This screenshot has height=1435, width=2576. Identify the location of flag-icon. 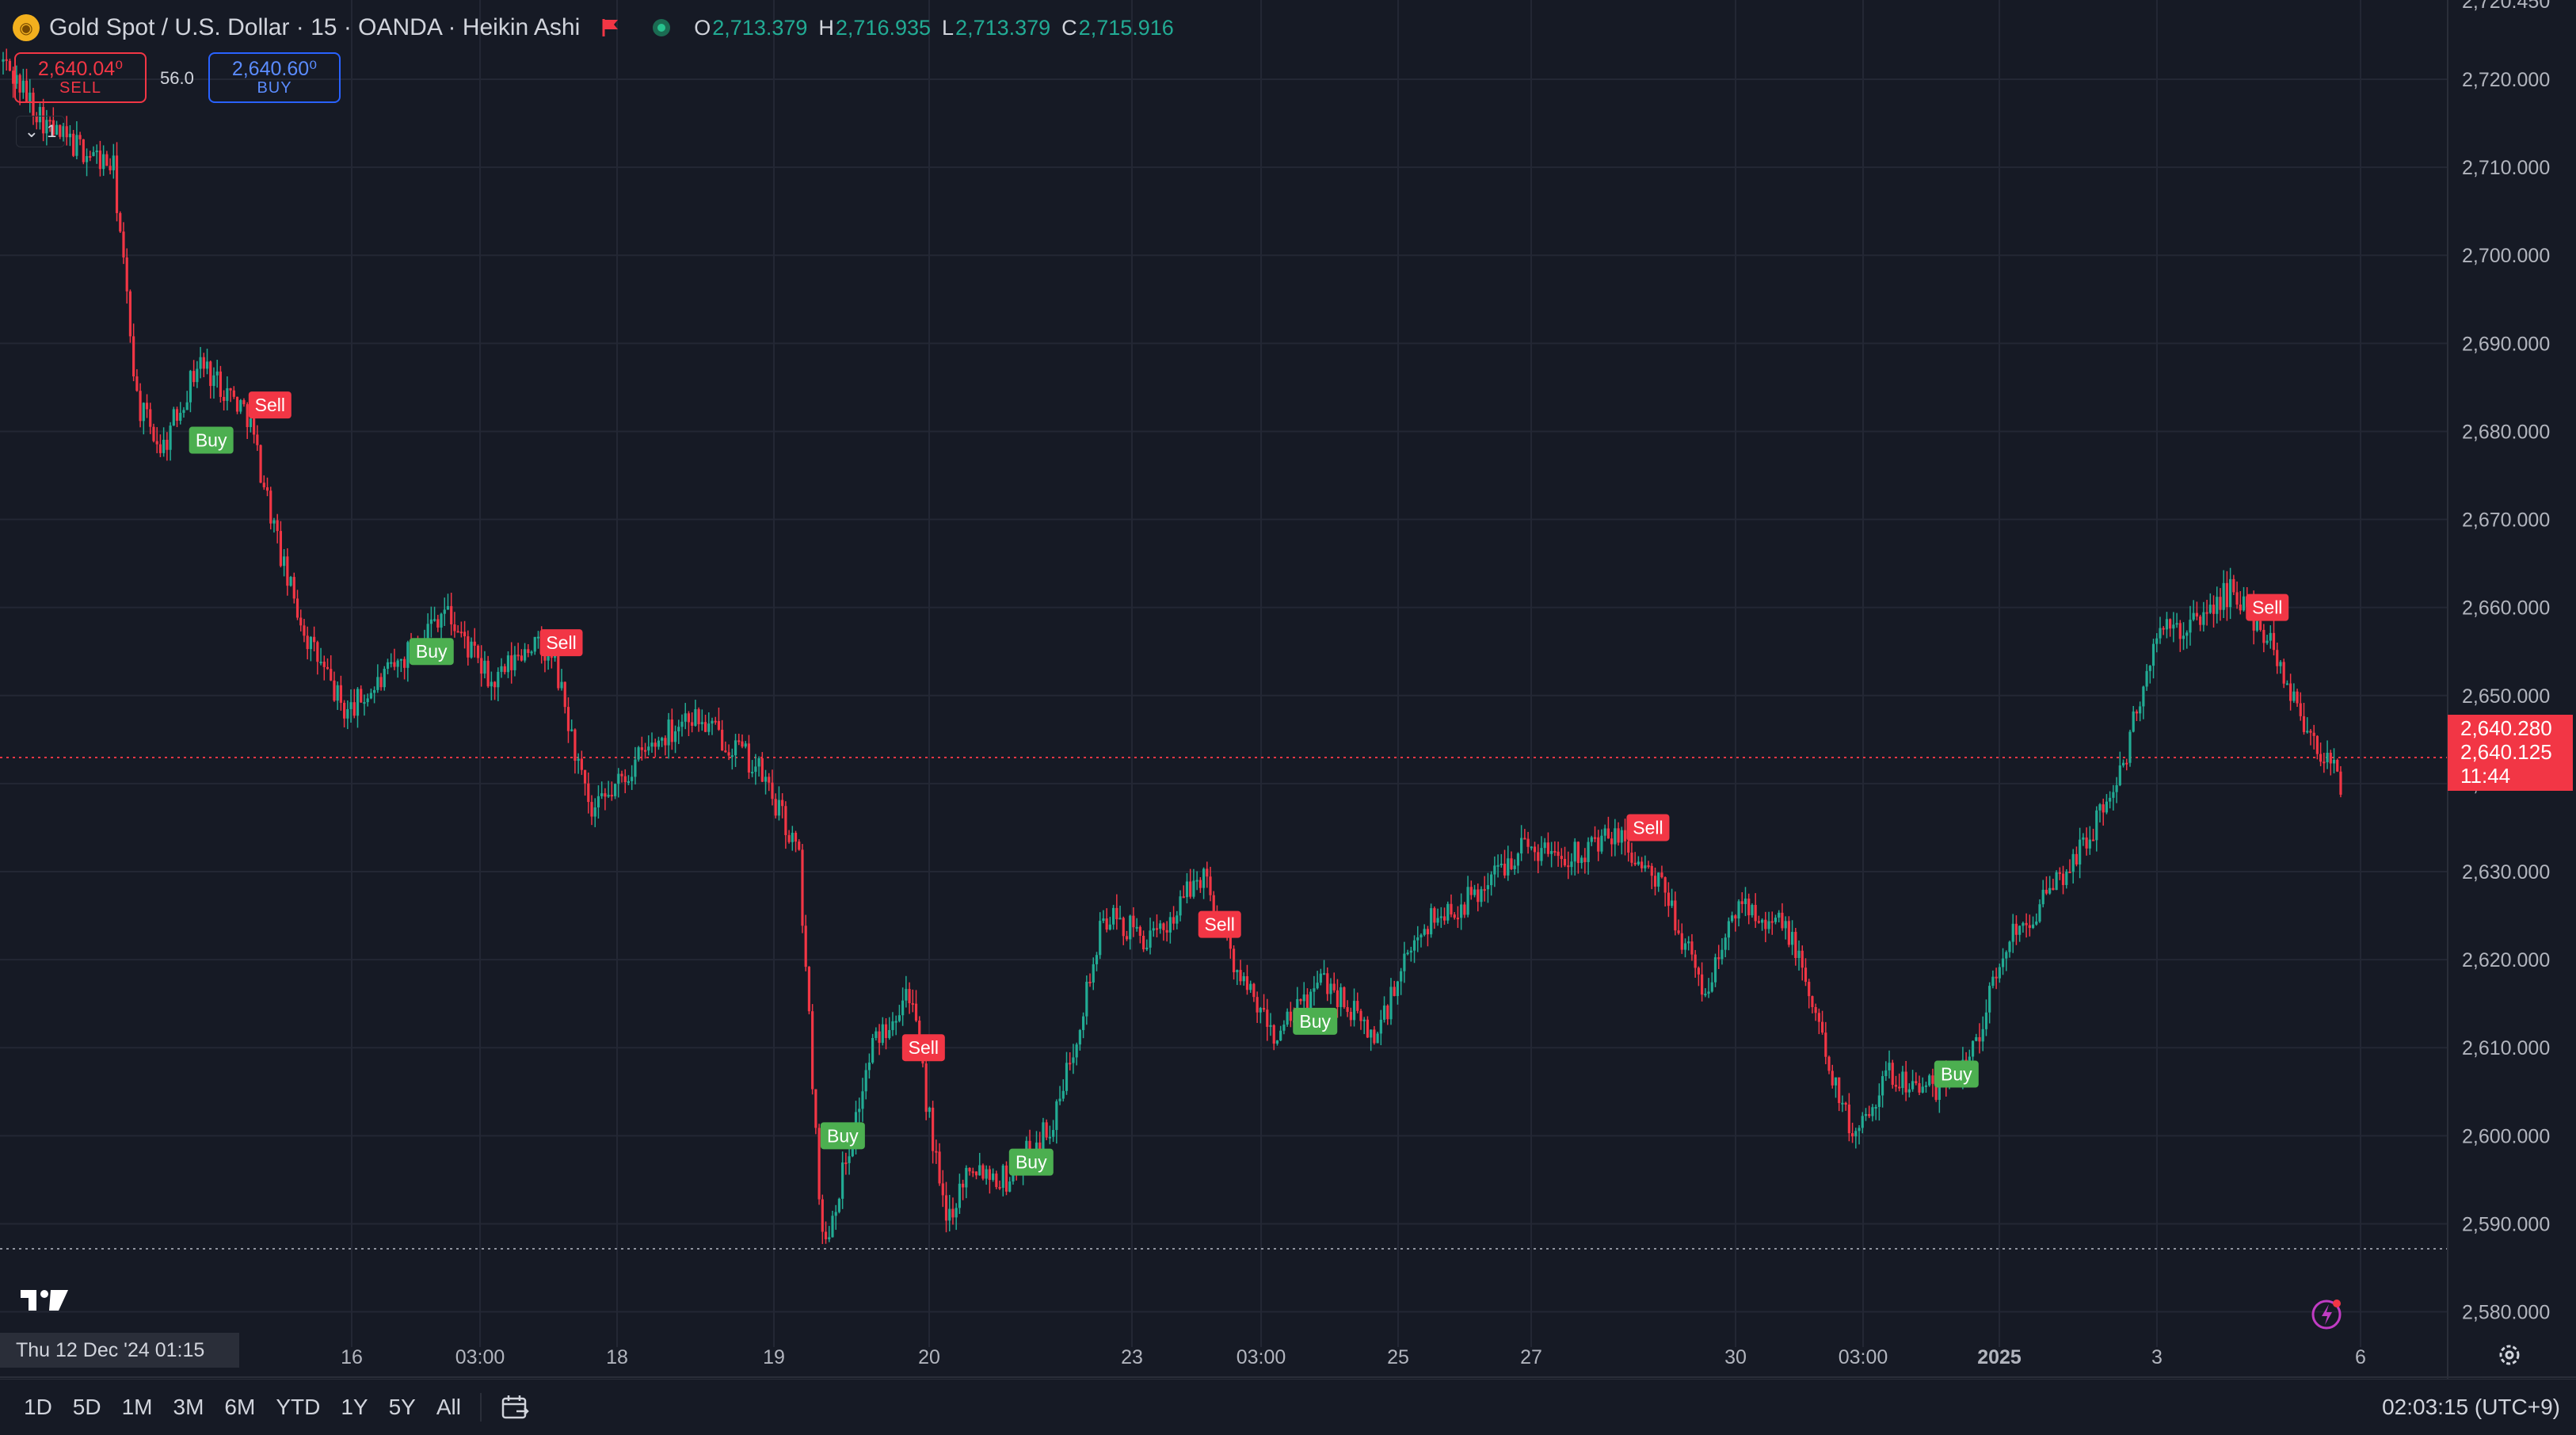
(610, 27).